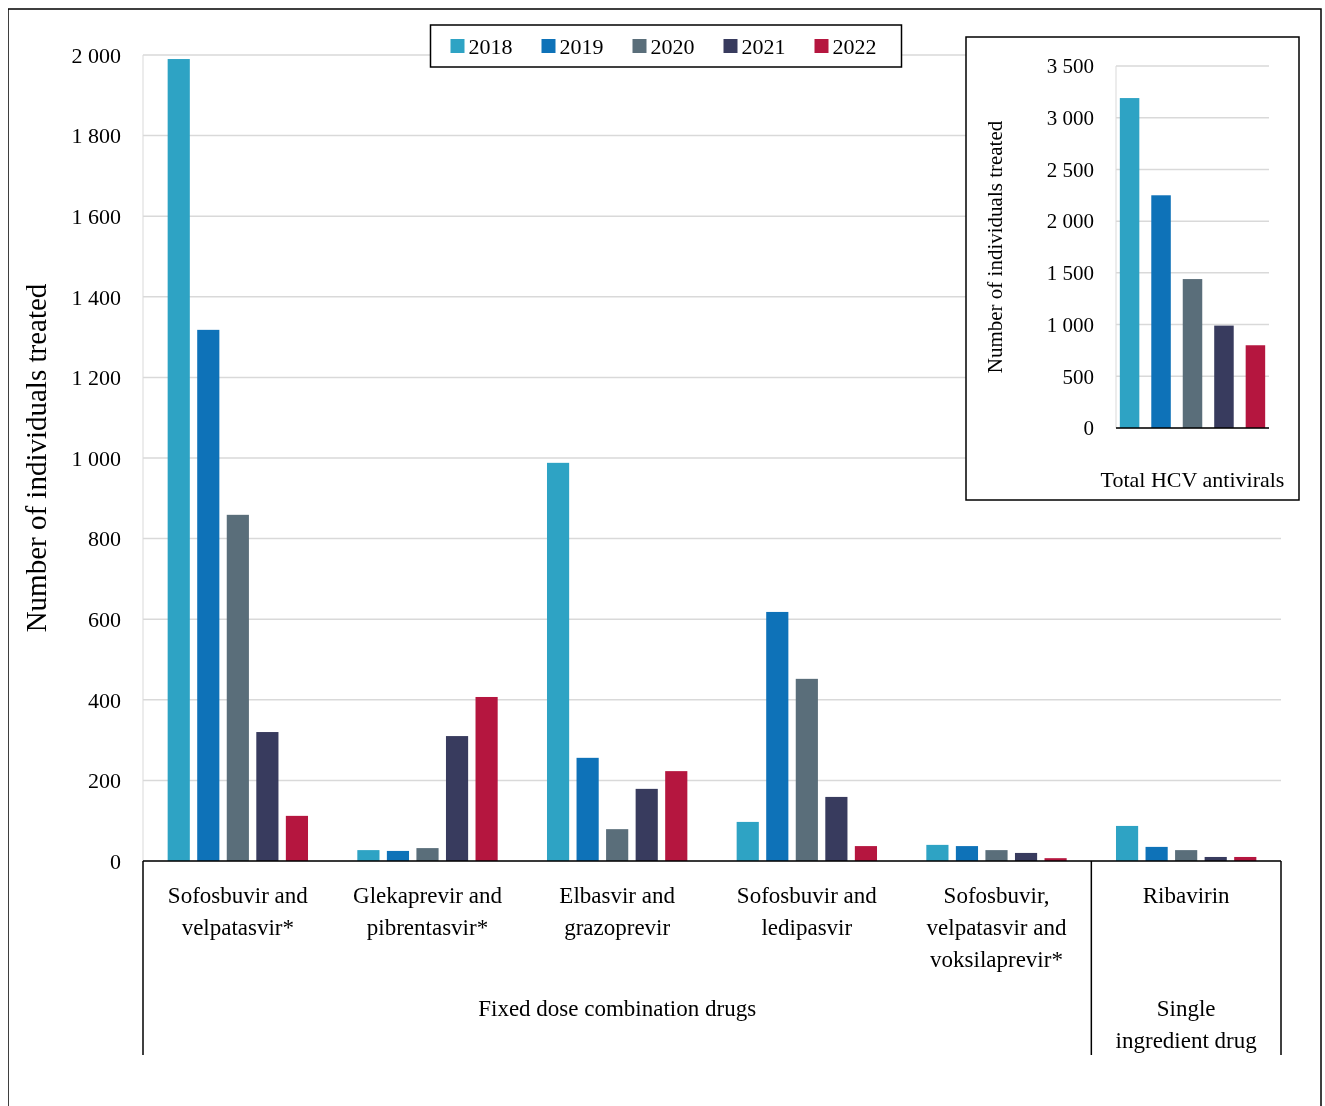 This screenshot has width=1325, height=1106. I want to click on y-tick-label: 200, so click(104, 781).